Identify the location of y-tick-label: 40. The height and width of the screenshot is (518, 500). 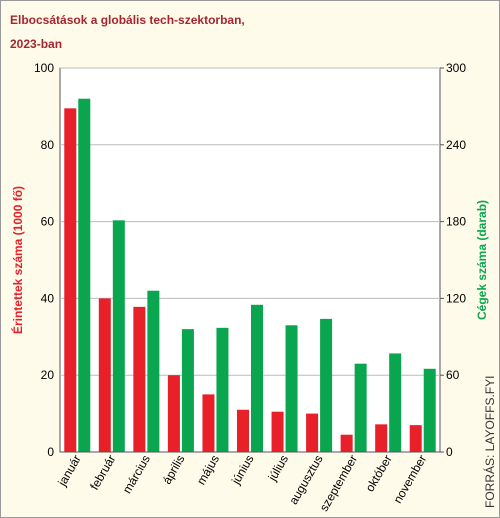
(48, 298).